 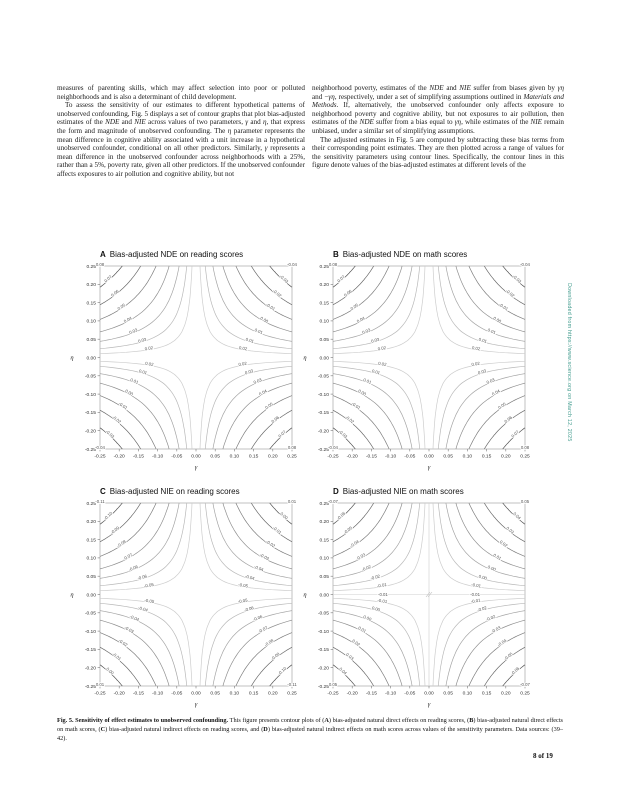 I want to click on x-tick-label: 0.15, so click(x=254, y=457).